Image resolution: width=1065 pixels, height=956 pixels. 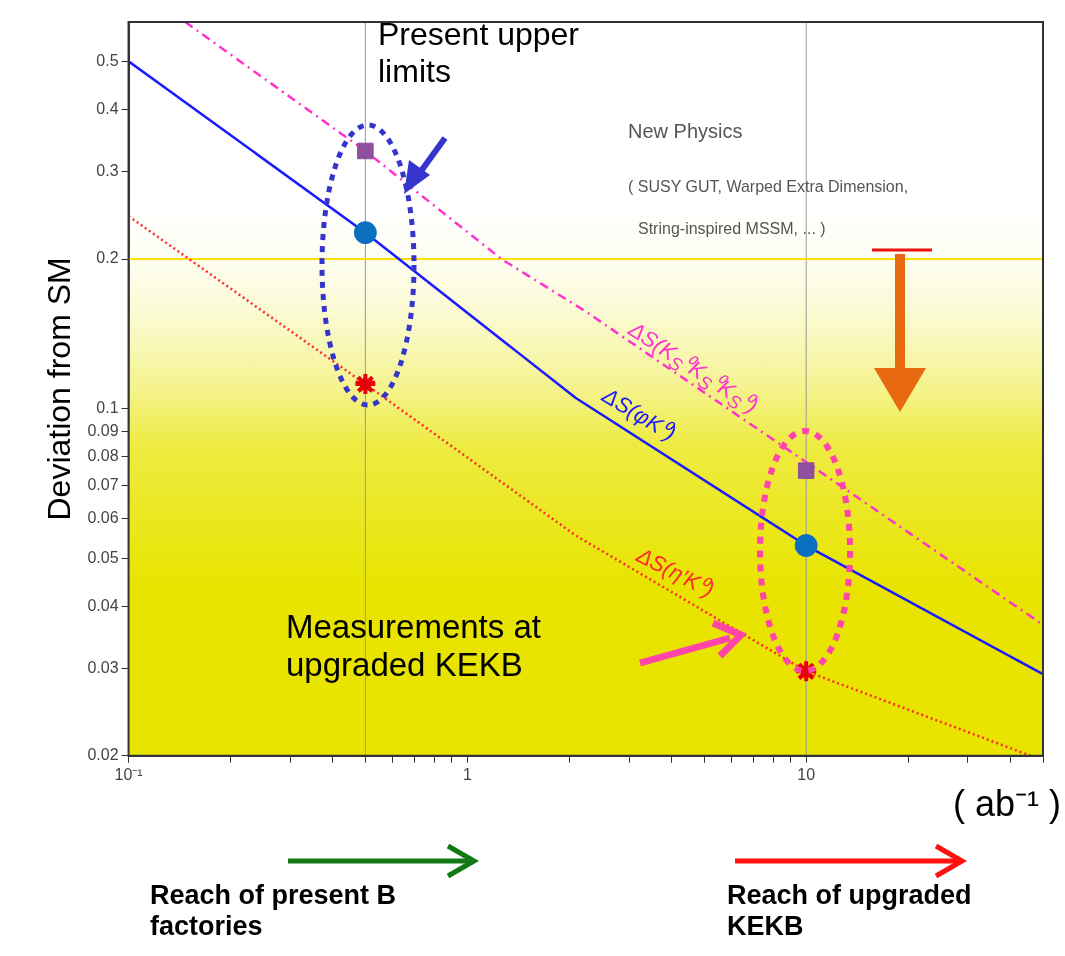 What do you see at coordinates (107, 60) in the screenshot?
I see `y-tick-label: 0.5` at bounding box center [107, 60].